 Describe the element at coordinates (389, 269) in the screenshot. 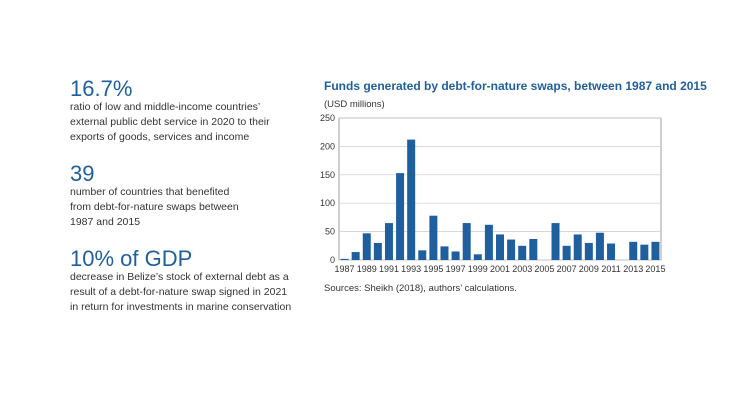

I see `x-tick-label: 1991` at that location.